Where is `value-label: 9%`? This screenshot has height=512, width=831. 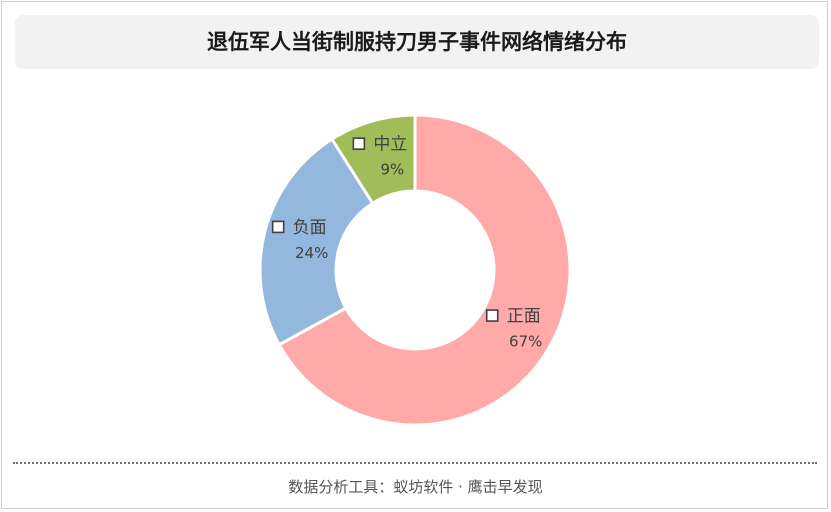 value-label: 9% is located at coordinates (392, 170).